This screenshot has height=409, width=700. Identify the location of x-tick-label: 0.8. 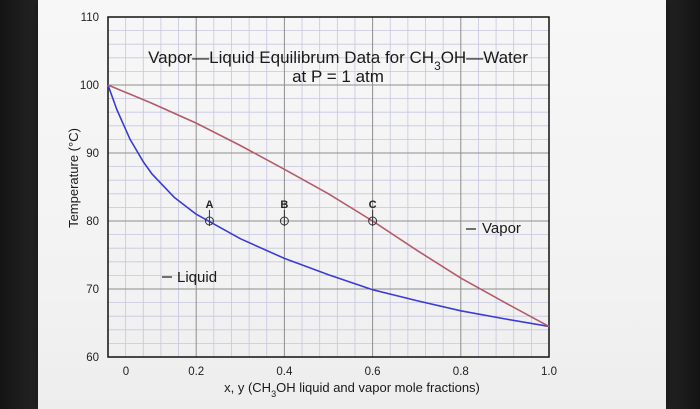
(461, 372).